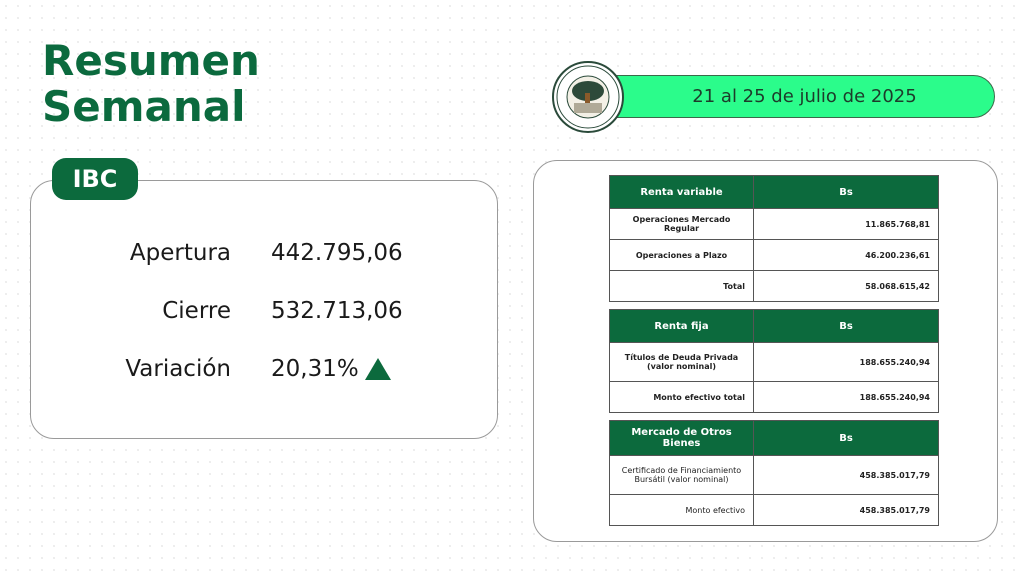 The width and height of the screenshot is (1024, 576). I want to click on table-header: Renta variable, so click(681, 192).